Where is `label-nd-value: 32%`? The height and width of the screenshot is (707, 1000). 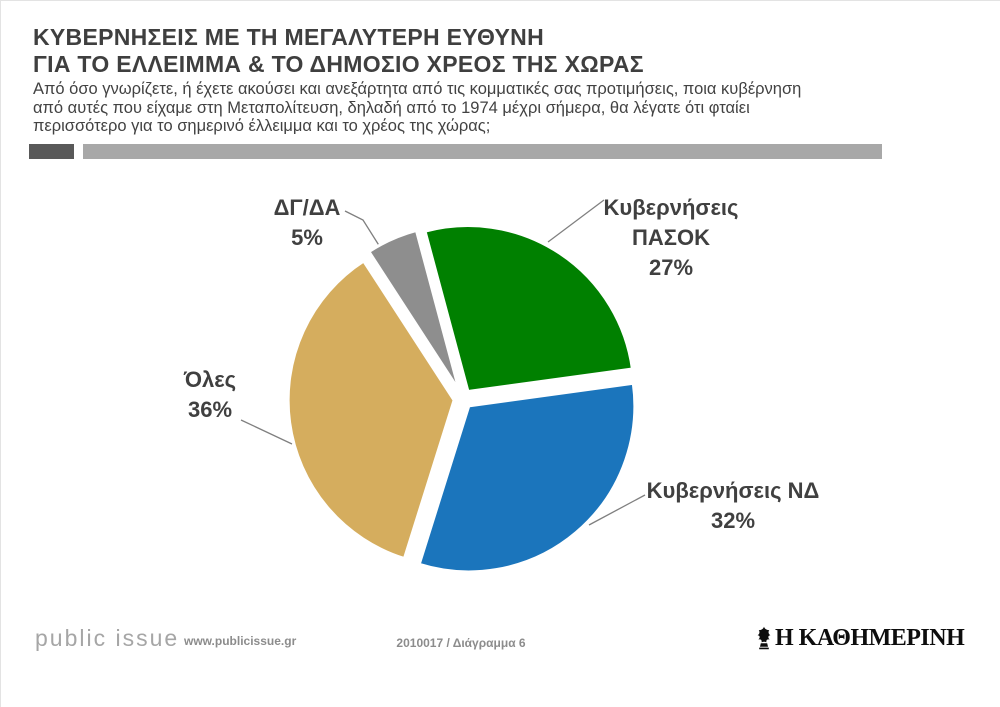
label-nd-value: 32% is located at coordinates (733, 520).